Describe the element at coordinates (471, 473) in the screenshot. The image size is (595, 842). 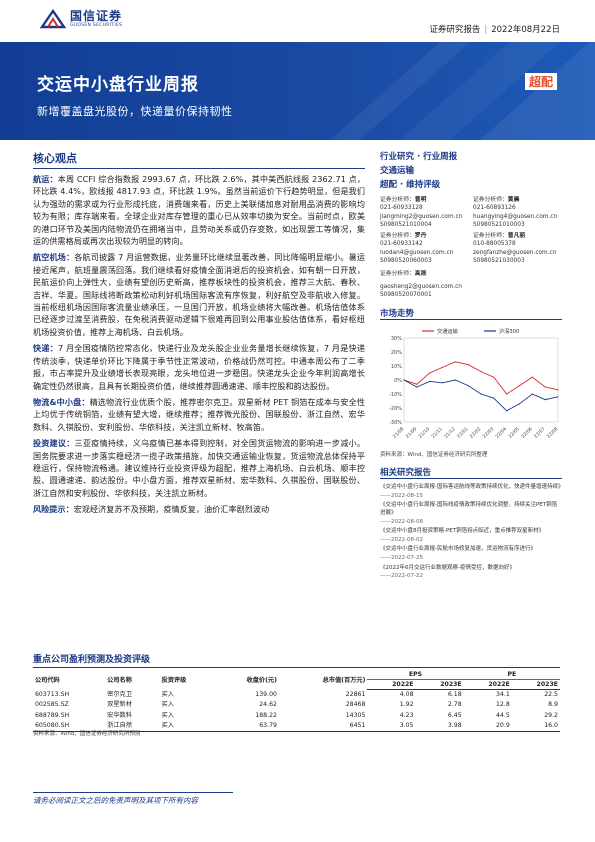
I see `related-title: 相关研究报告` at that location.